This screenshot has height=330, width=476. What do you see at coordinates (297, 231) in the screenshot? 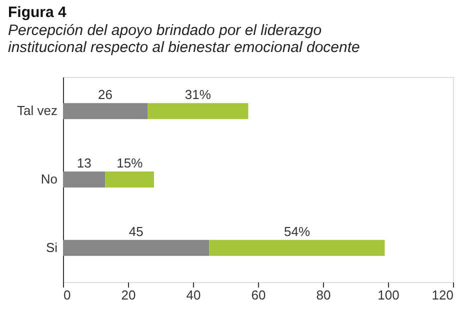
I see `data-label: 54%` at bounding box center [297, 231].